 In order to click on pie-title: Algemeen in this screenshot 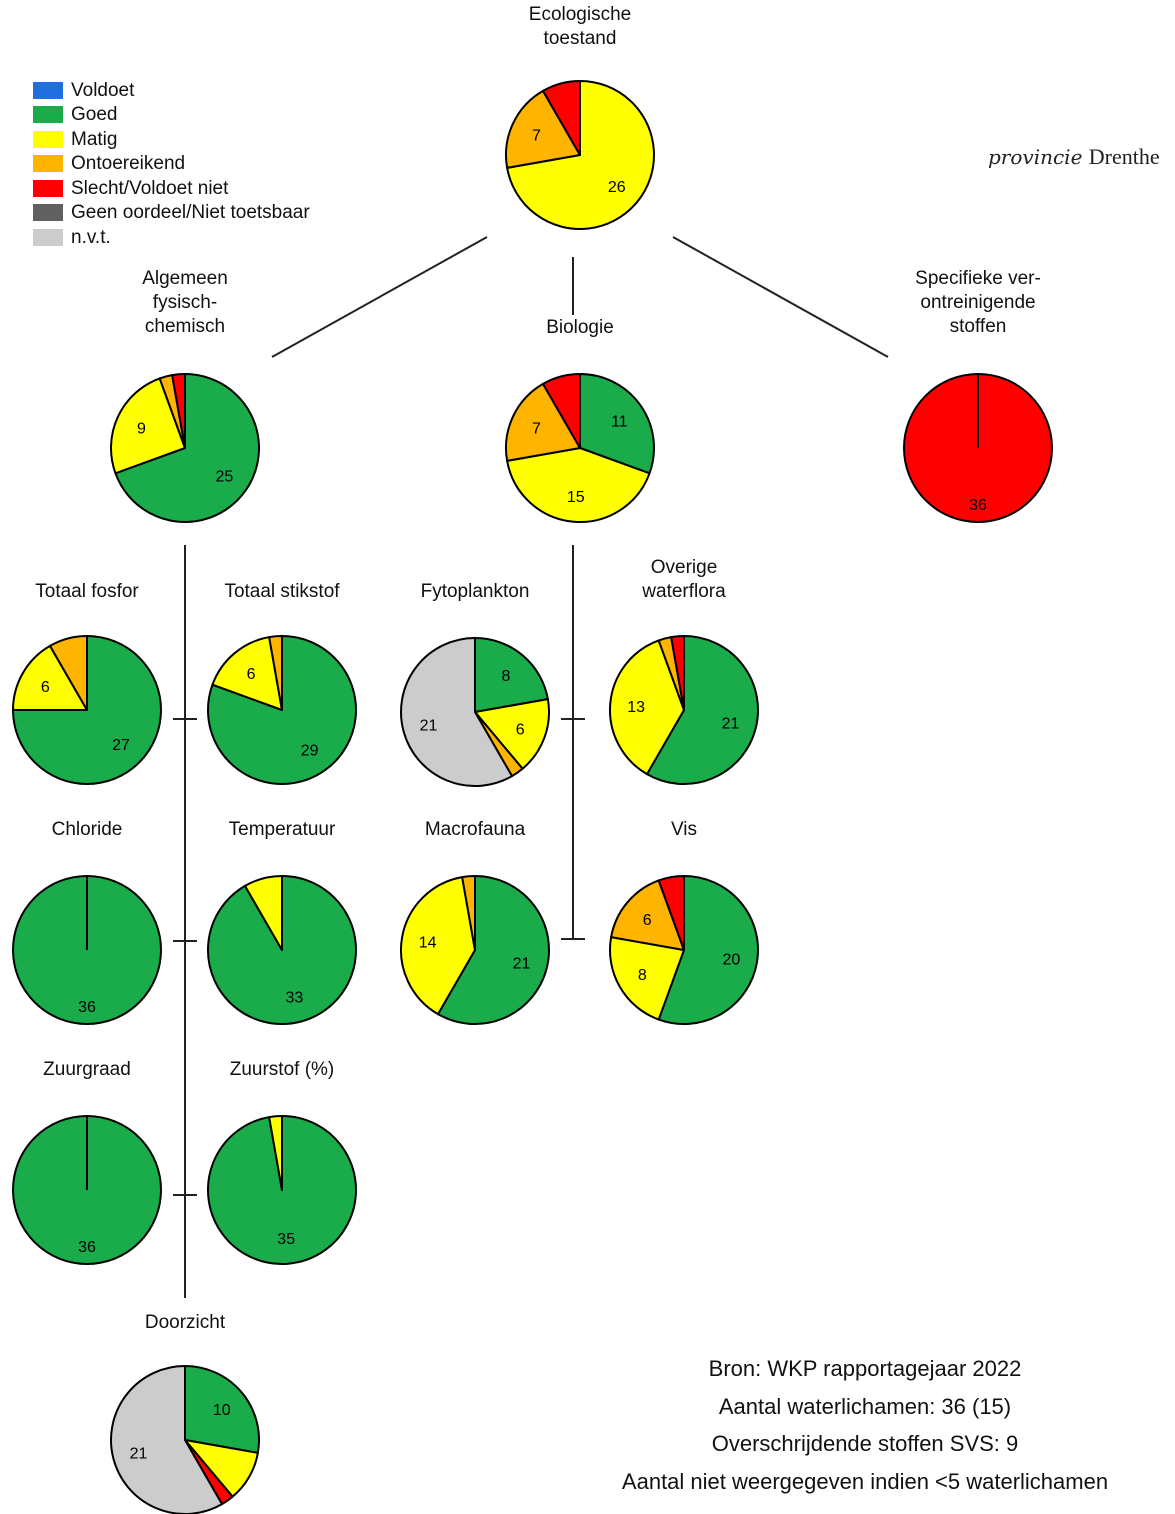, I will do `click(185, 278)`.